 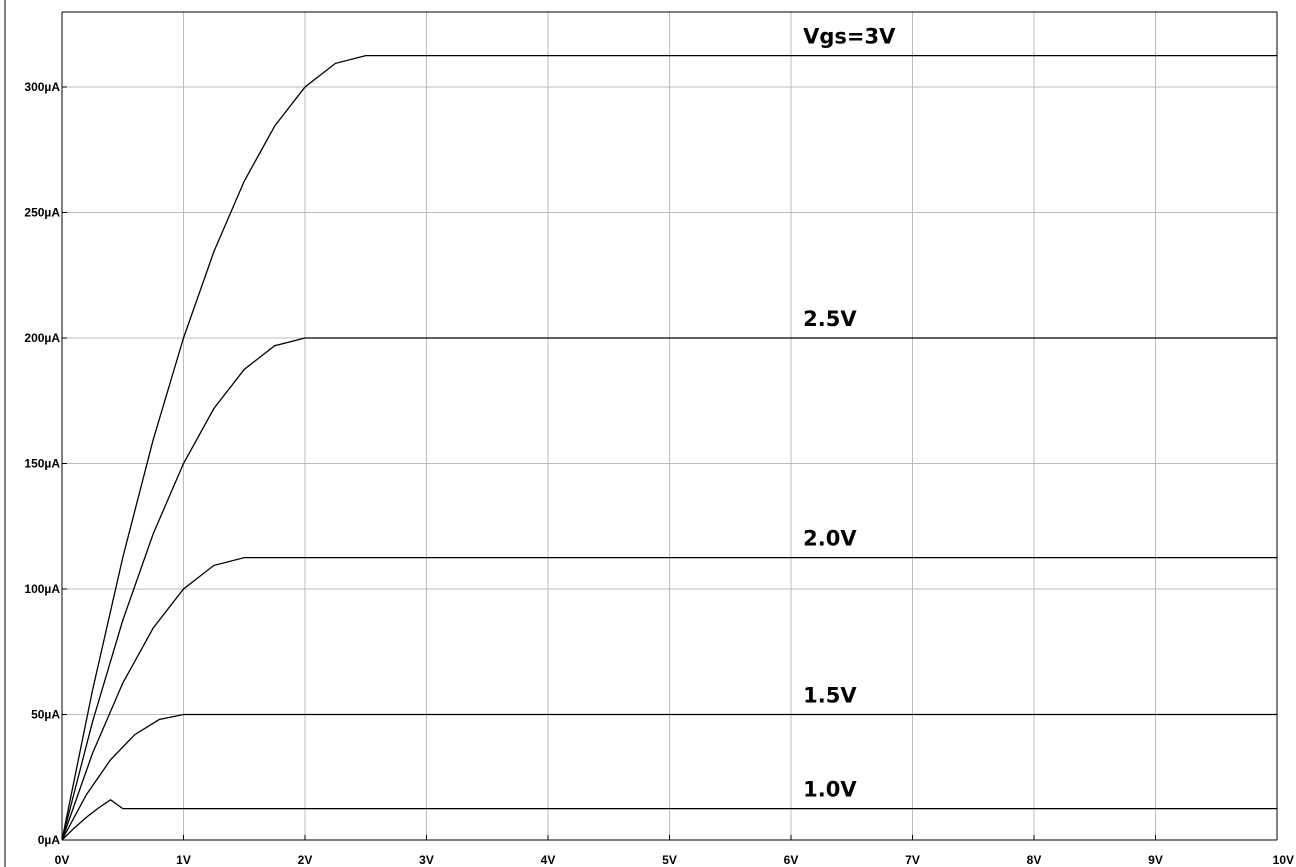 I want to click on series-label: 1.5V, so click(x=830, y=696).